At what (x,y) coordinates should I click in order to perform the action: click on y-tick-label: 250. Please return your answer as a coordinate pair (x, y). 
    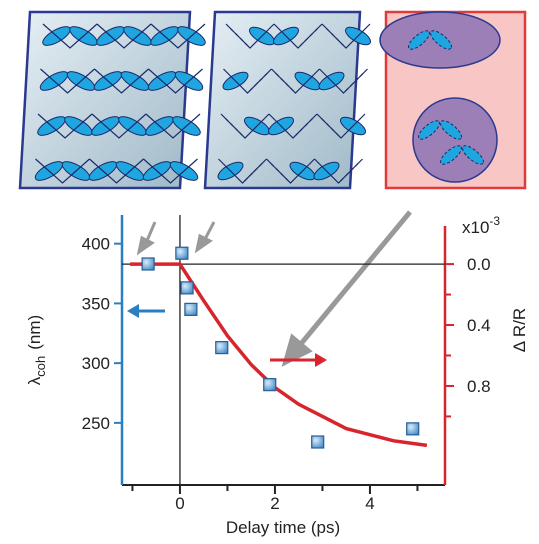
    Looking at the image, I should click on (96, 423).